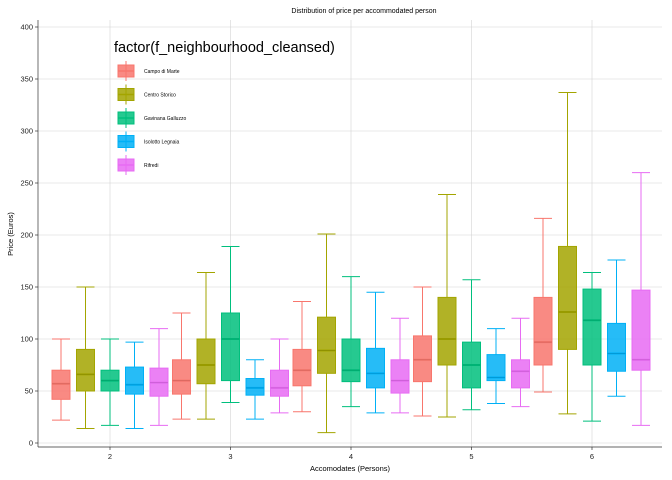  I want to click on legend-item: Rifredi, so click(137, 165).